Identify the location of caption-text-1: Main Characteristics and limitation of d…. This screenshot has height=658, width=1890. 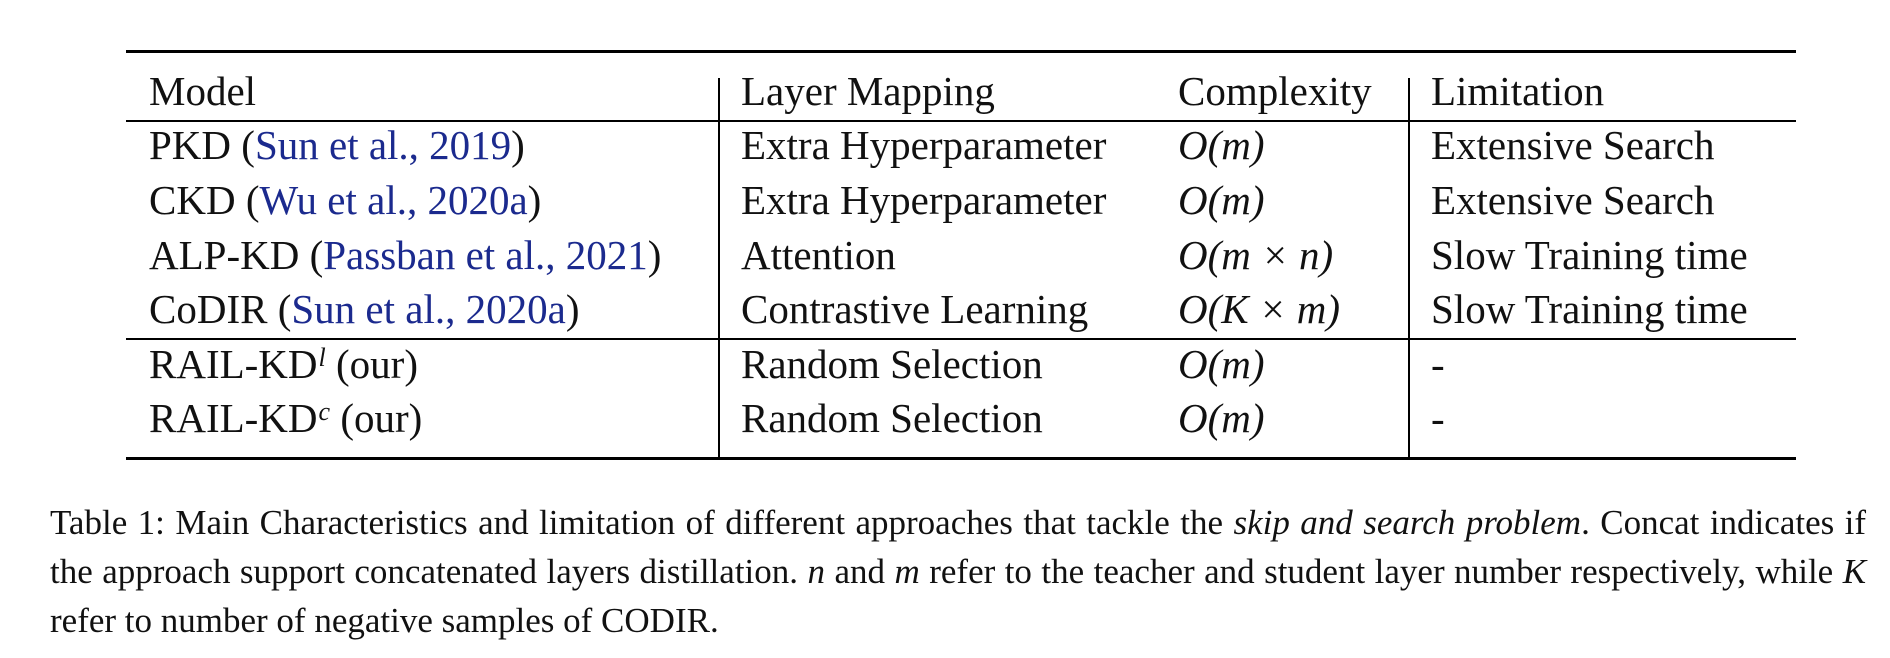
(699, 522).